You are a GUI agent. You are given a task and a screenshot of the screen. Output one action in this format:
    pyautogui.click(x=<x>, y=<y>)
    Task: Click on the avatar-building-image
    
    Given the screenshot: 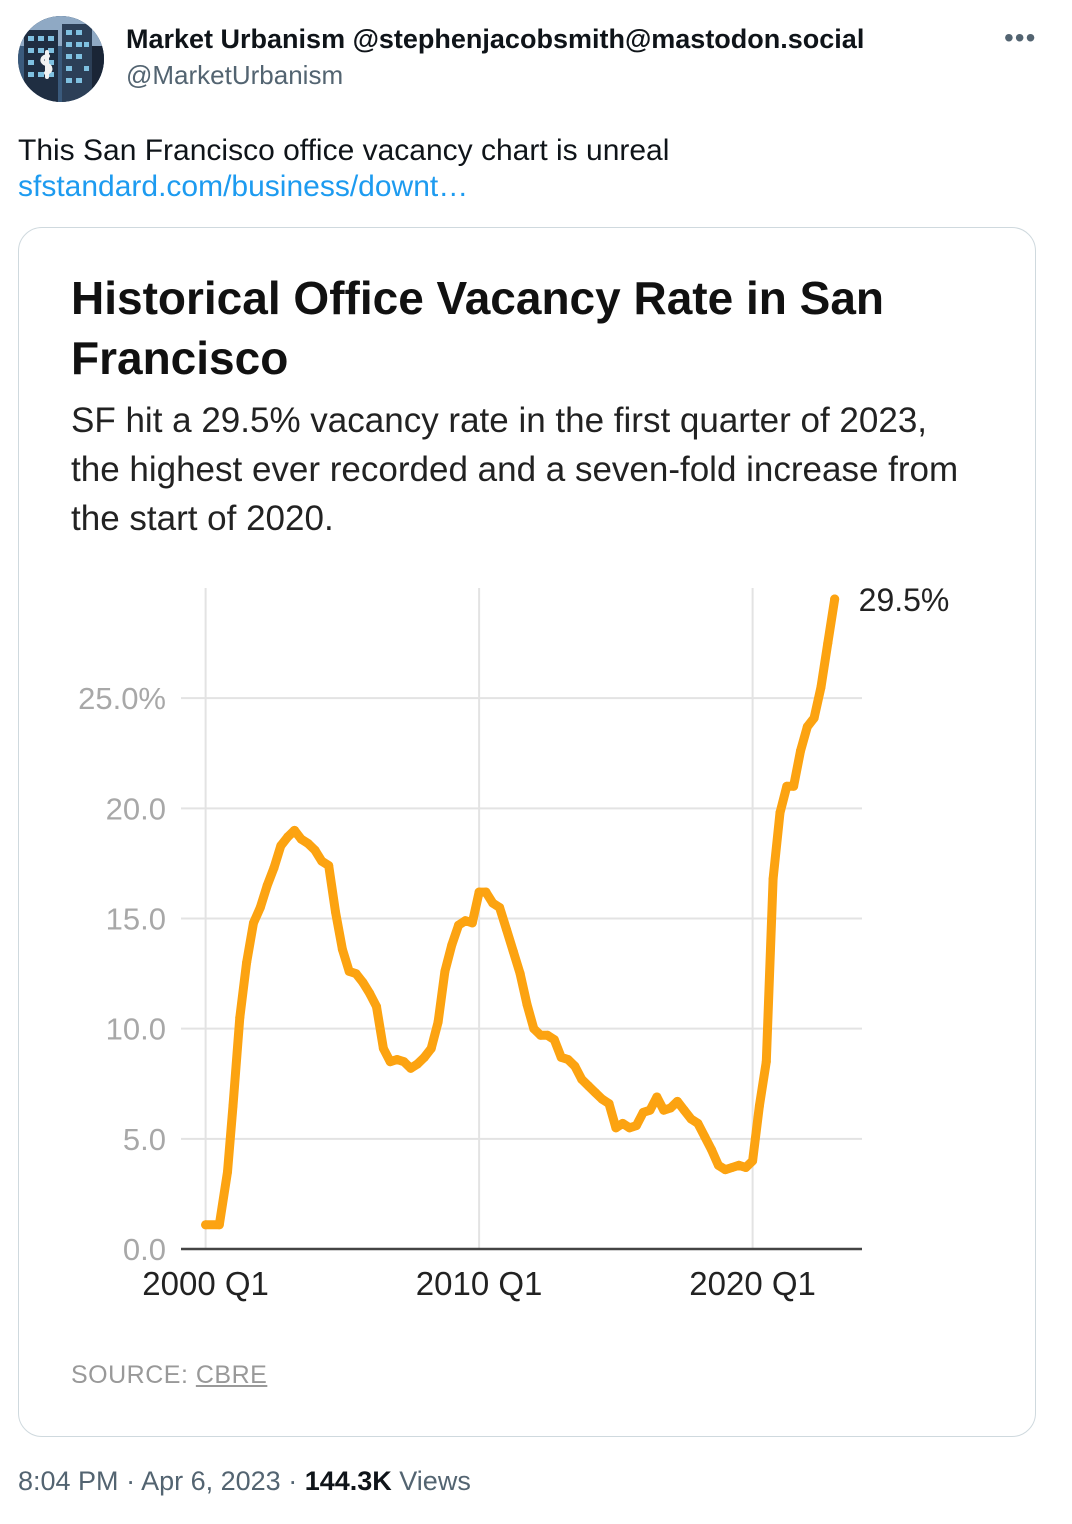 What is the action you would take?
    pyautogui.click(x=61, y=59)
    